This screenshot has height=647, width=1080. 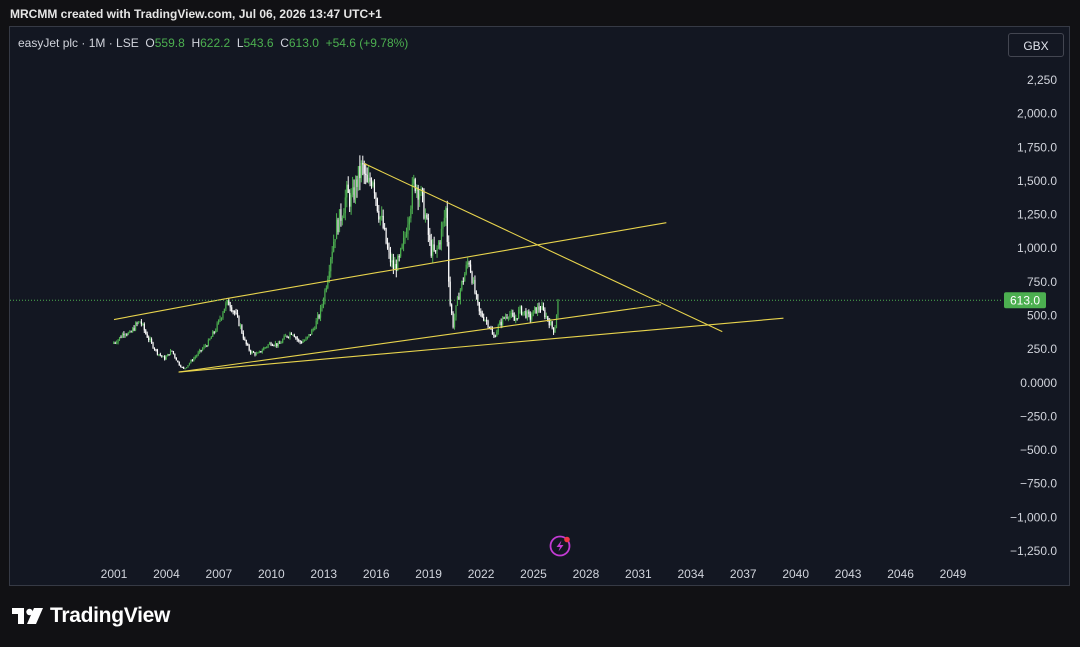 What do you see at coordinates (1037, 215) in the screenshot?
I see `y-tick-label: 1,250.0` at bounding box center [1037, 215].